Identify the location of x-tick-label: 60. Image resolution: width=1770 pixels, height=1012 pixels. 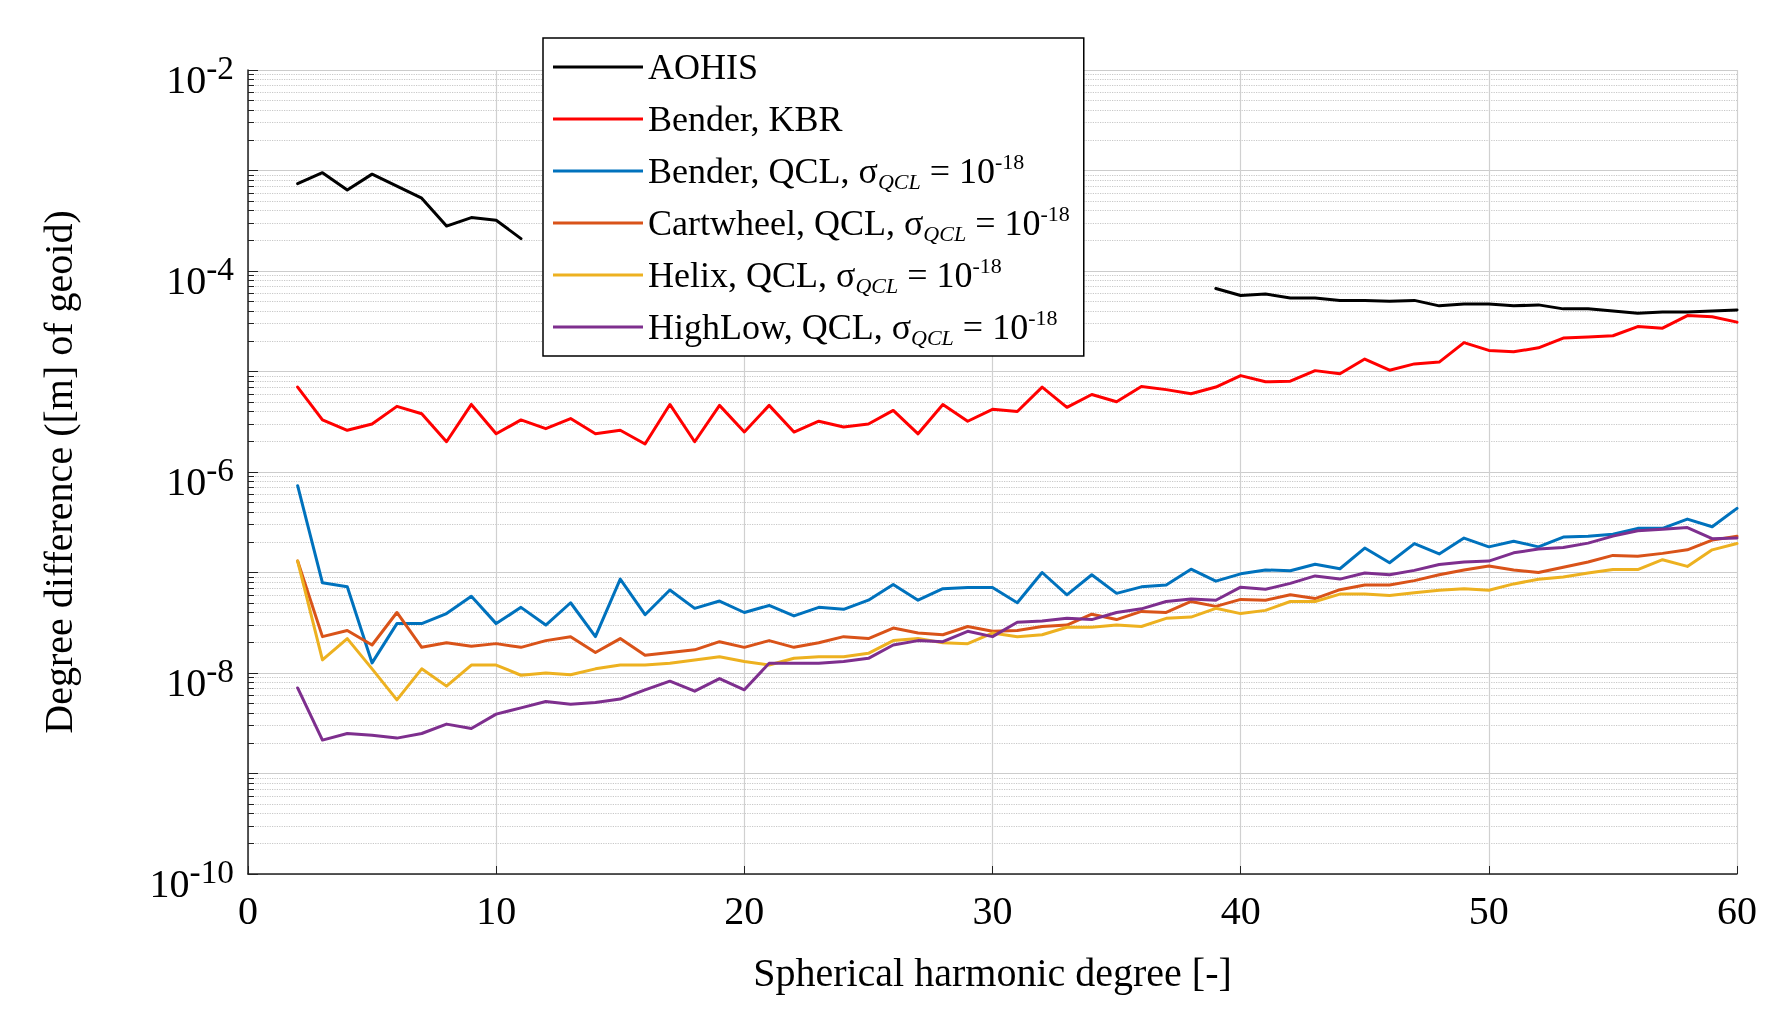
(1737, 910).